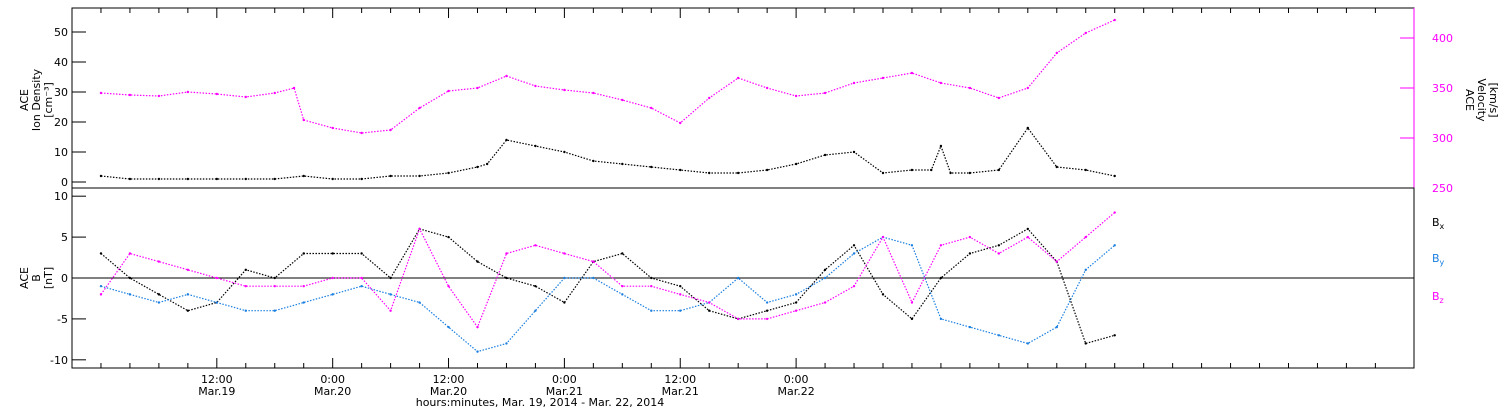 This screenshot has width=1500, height=410. I want to click on legend-bz: Bz, so click(1438, 297).